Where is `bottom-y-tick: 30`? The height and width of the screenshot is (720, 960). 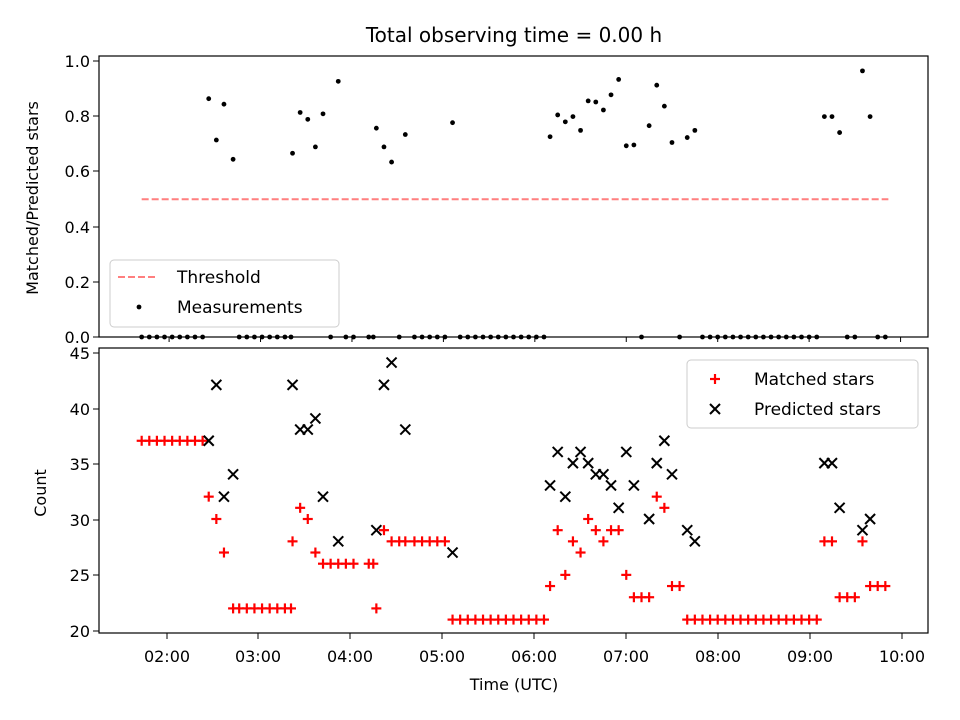
bottom-y-tick: 30 is located at coordinates (84, 520).